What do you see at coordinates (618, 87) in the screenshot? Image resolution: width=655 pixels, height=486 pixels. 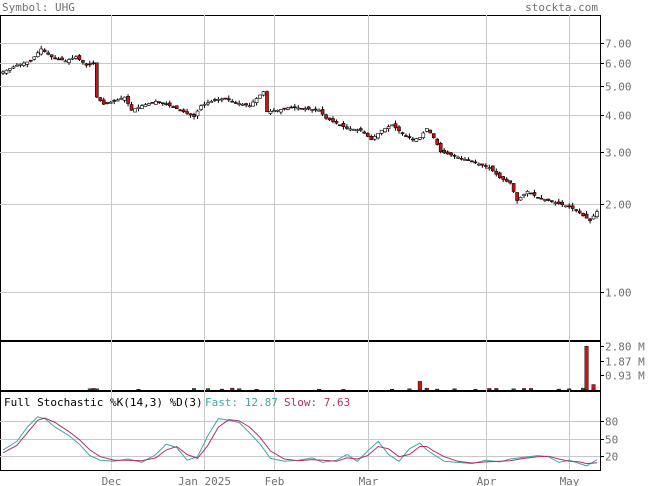 I see `price-tick-label: 5.00` at bounding box center [618, 87].